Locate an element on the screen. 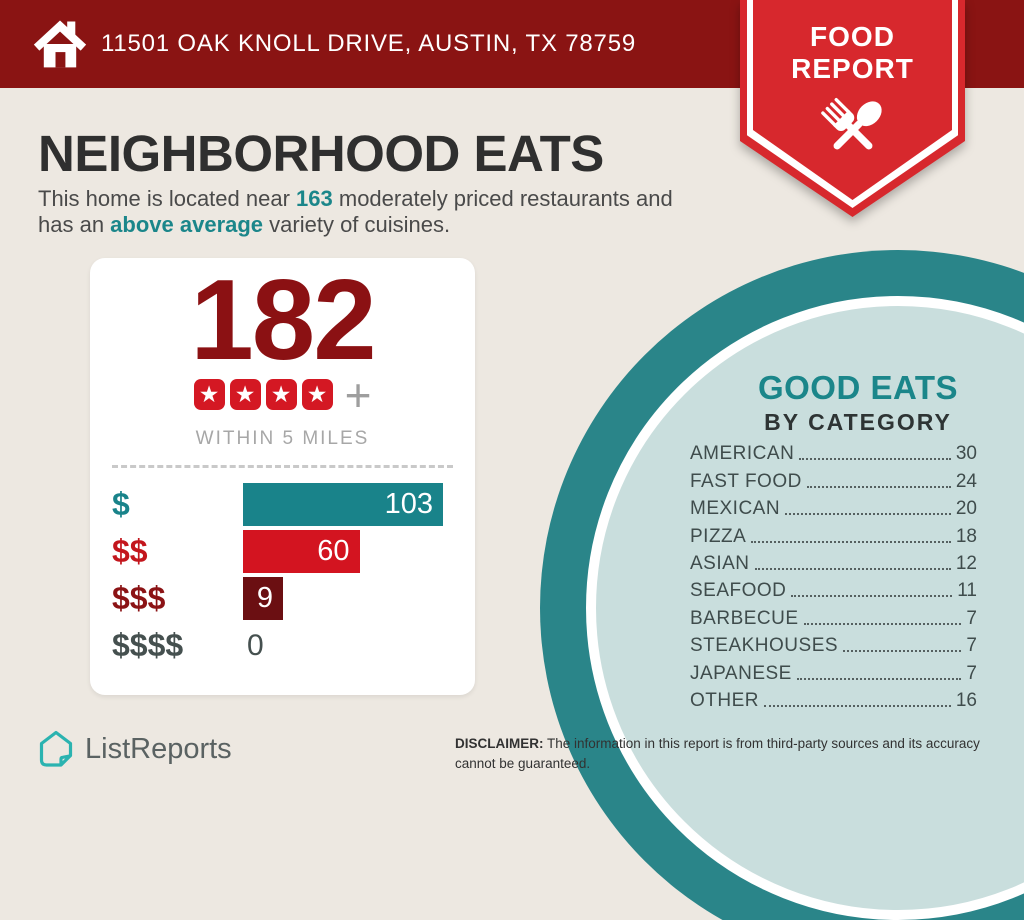  price-tier-row: $$ 60 is located at coordinates (282, 551).